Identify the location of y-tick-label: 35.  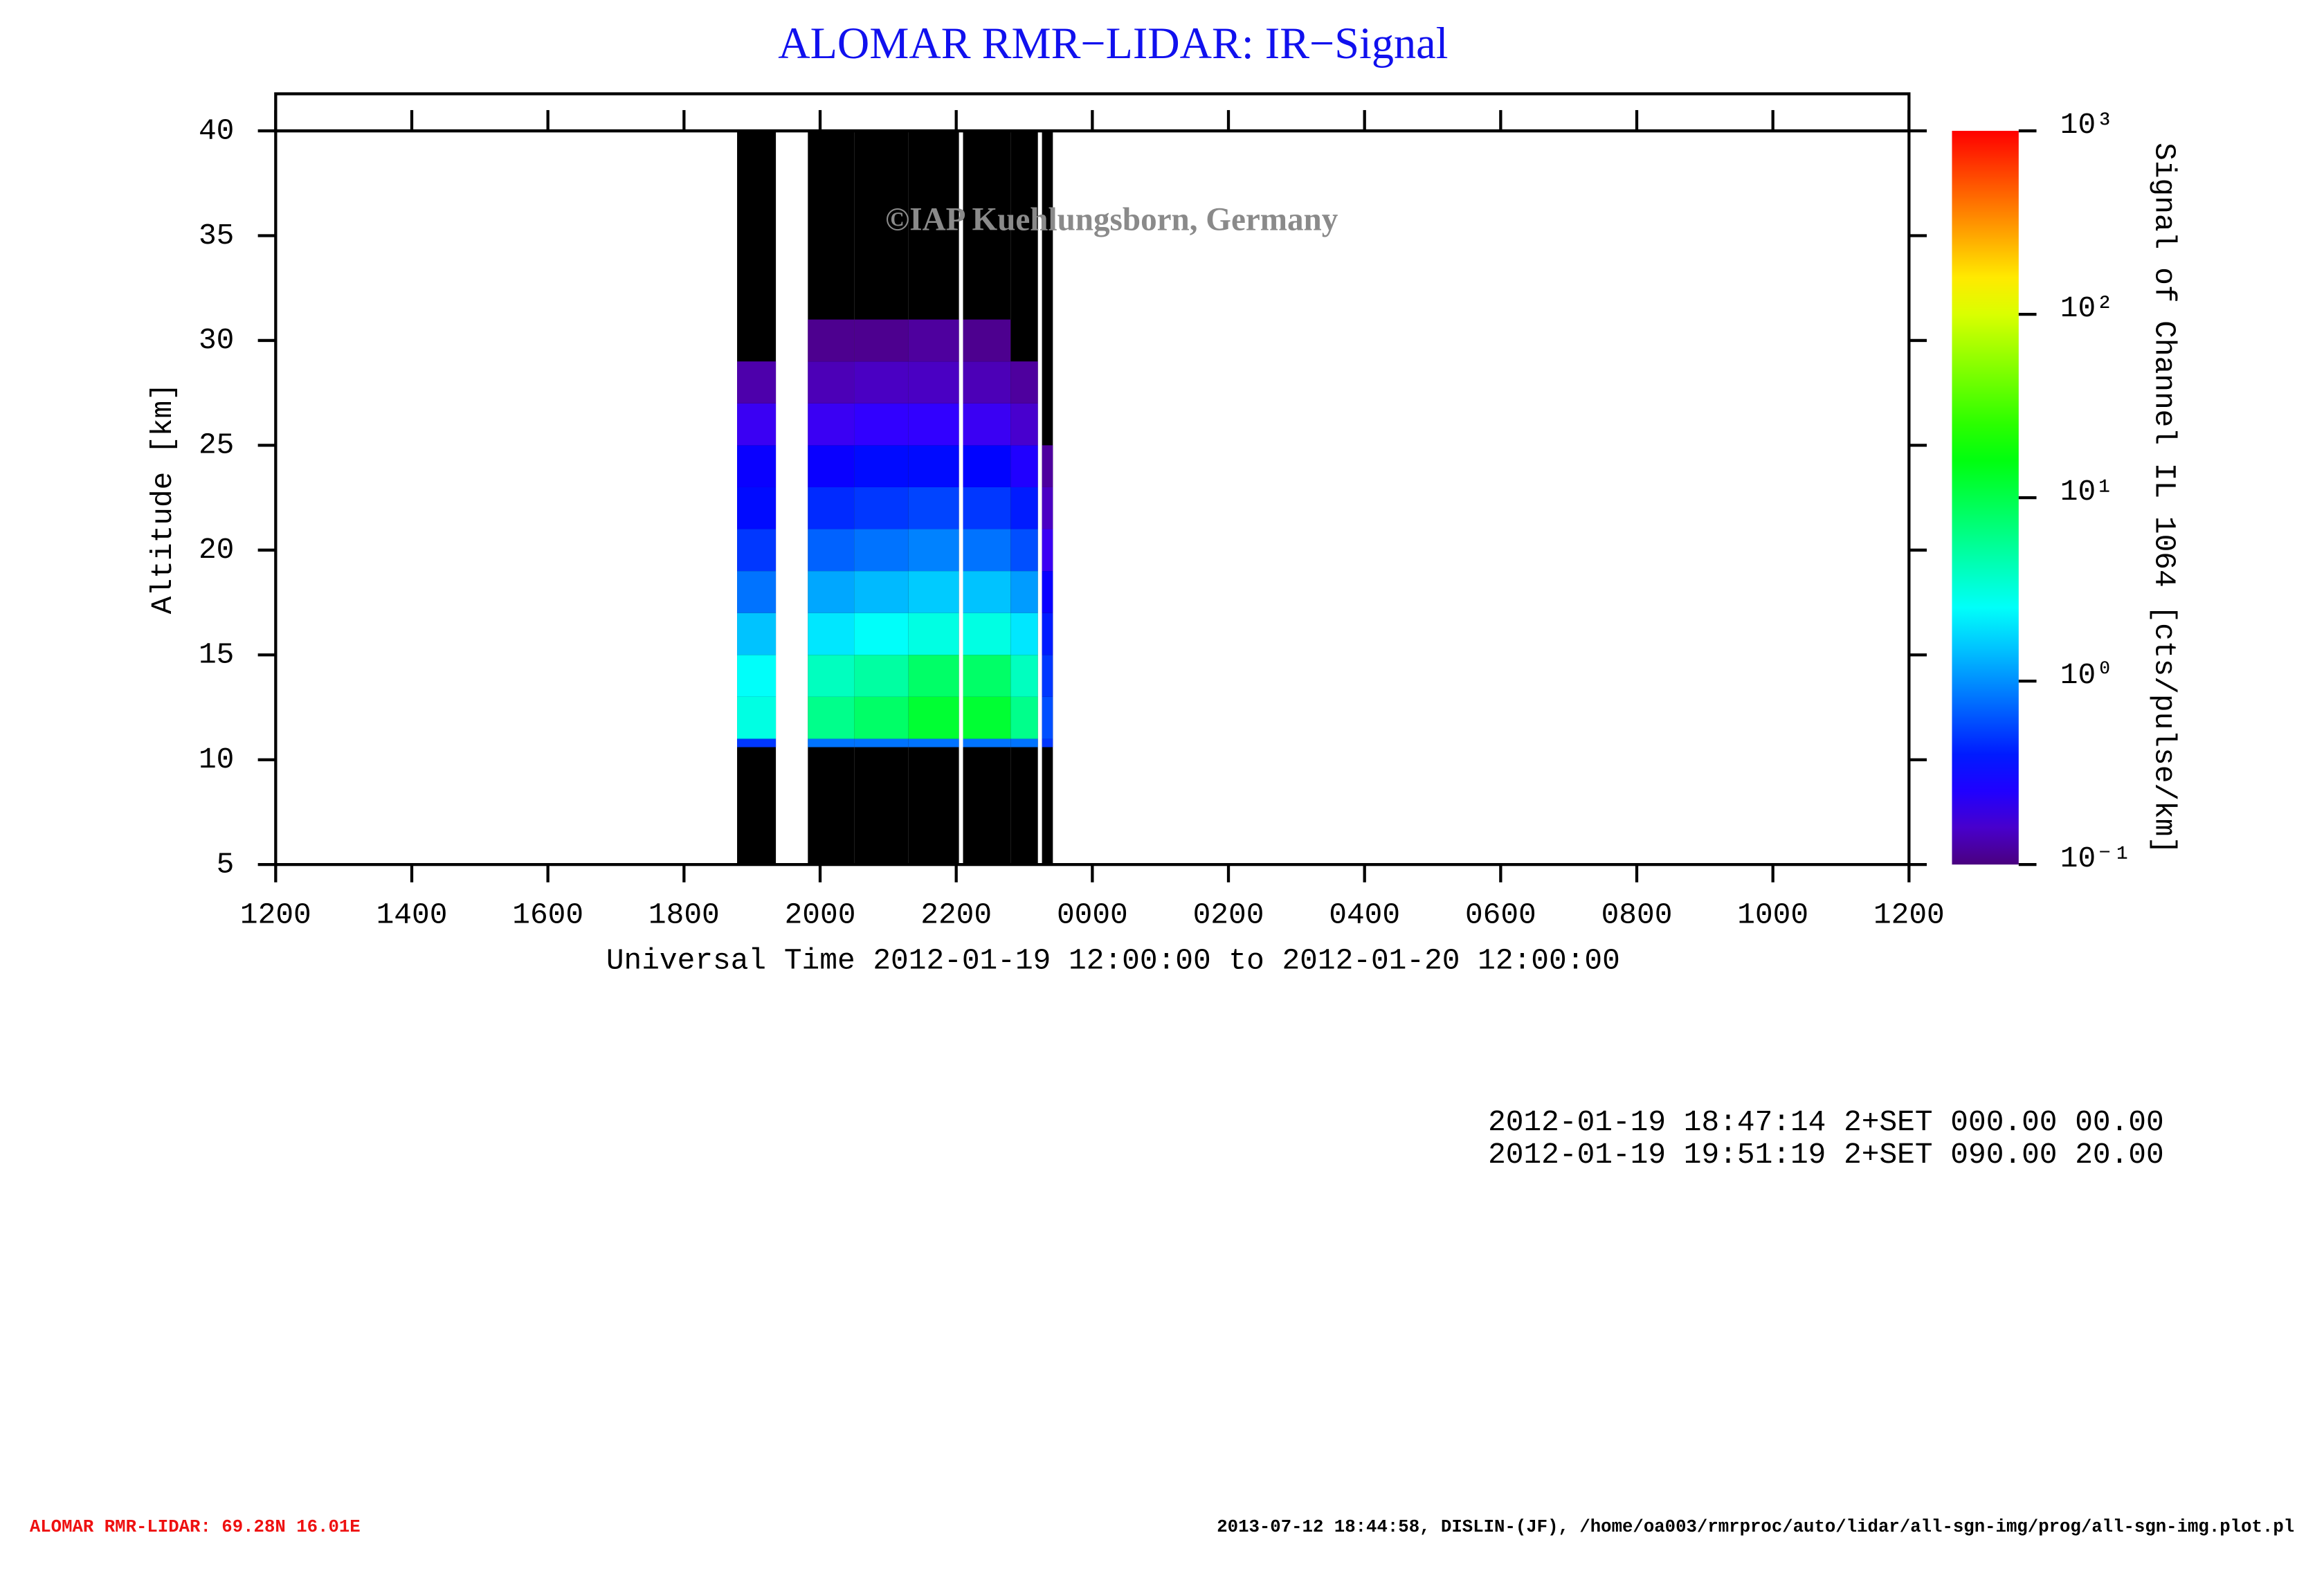
(217, 236).